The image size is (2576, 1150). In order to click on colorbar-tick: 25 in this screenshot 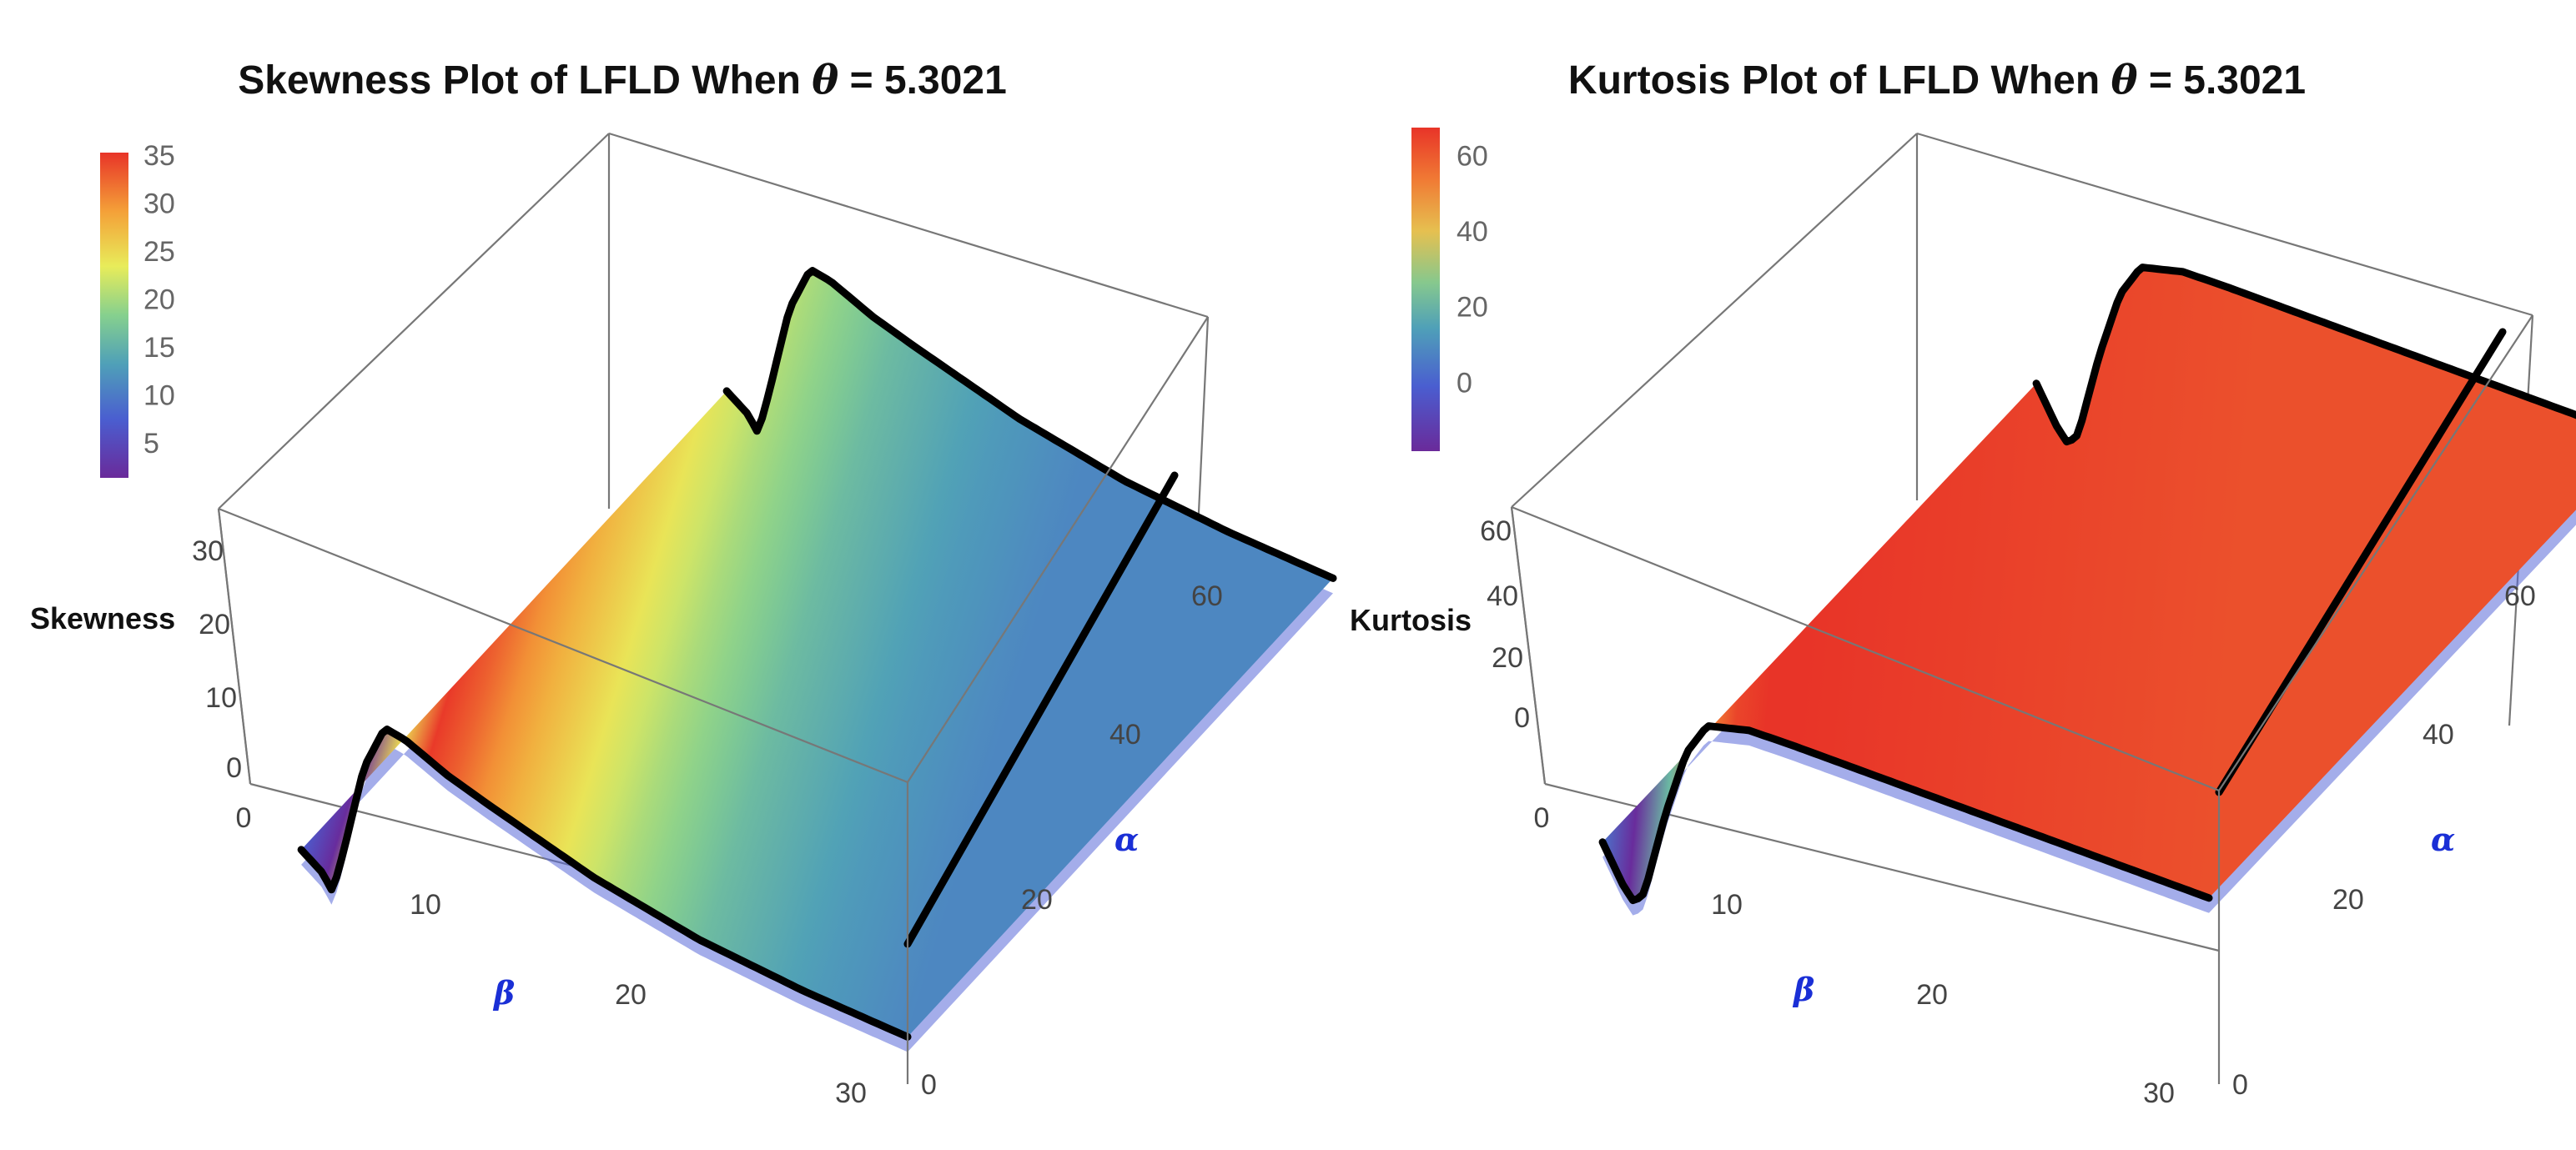, I will do `click(159, 252)`.